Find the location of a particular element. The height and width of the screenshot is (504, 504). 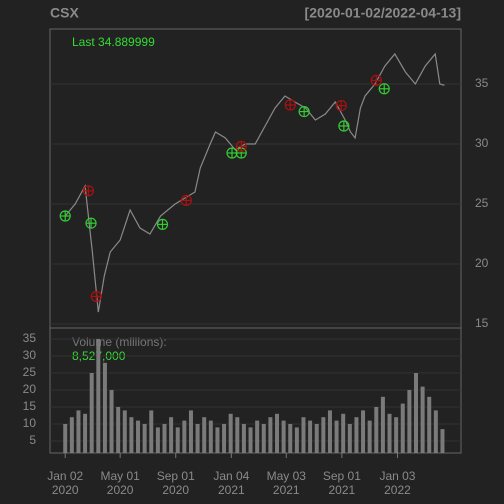

last-price: Last 34.889999 is located at coordinates (113, 42).